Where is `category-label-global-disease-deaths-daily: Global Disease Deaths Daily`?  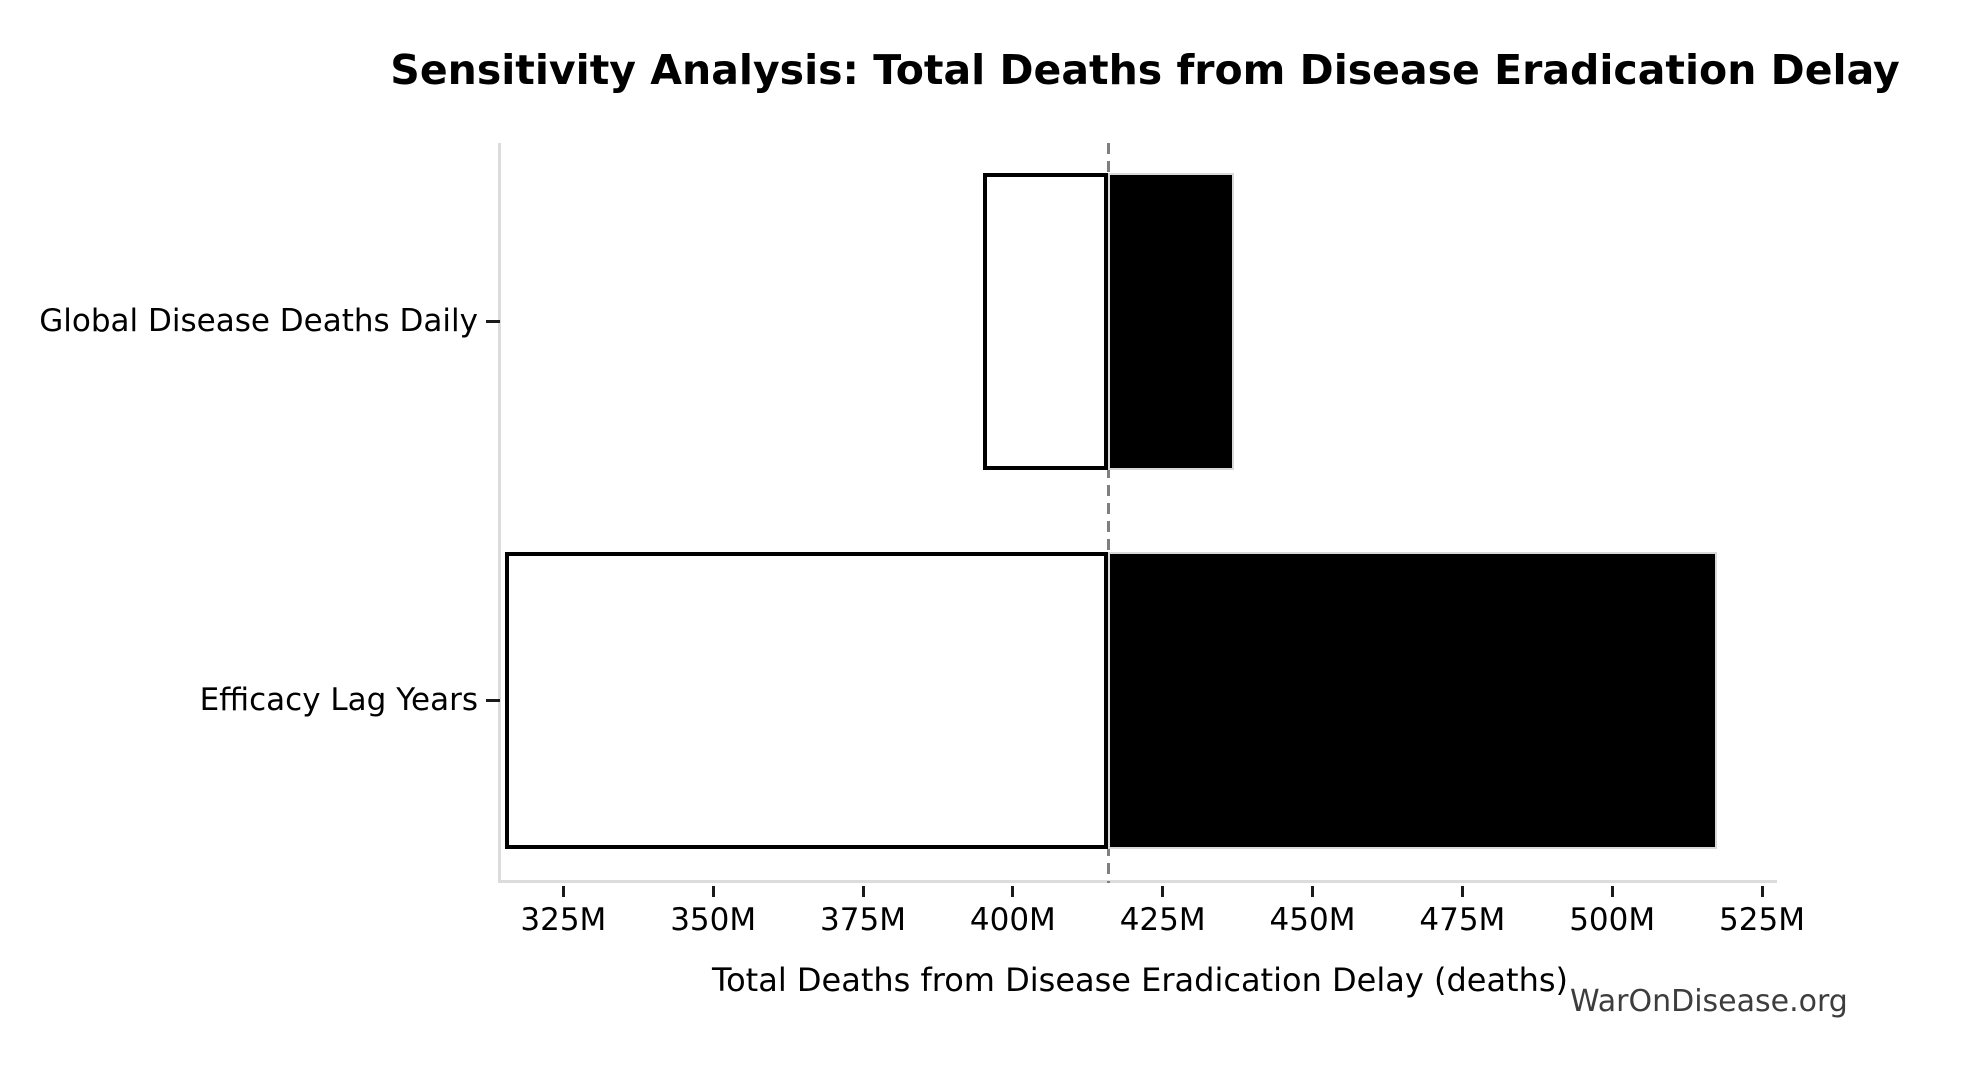
category-label-global-disease-deaths-daily: Global Disease Deaths Daily is located at coordinates (258, 321).